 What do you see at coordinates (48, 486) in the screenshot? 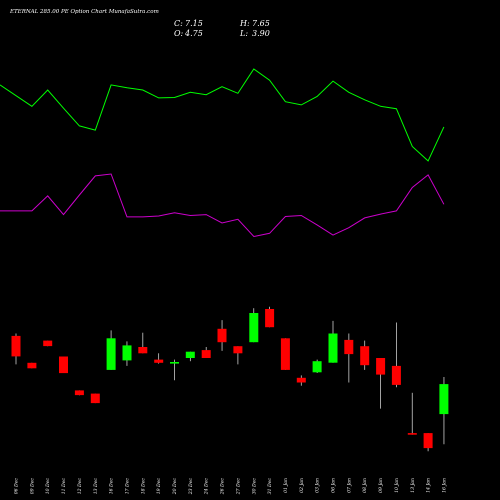
I see `x-tick-label: 10 Dec` at bounding box center [48, 486].